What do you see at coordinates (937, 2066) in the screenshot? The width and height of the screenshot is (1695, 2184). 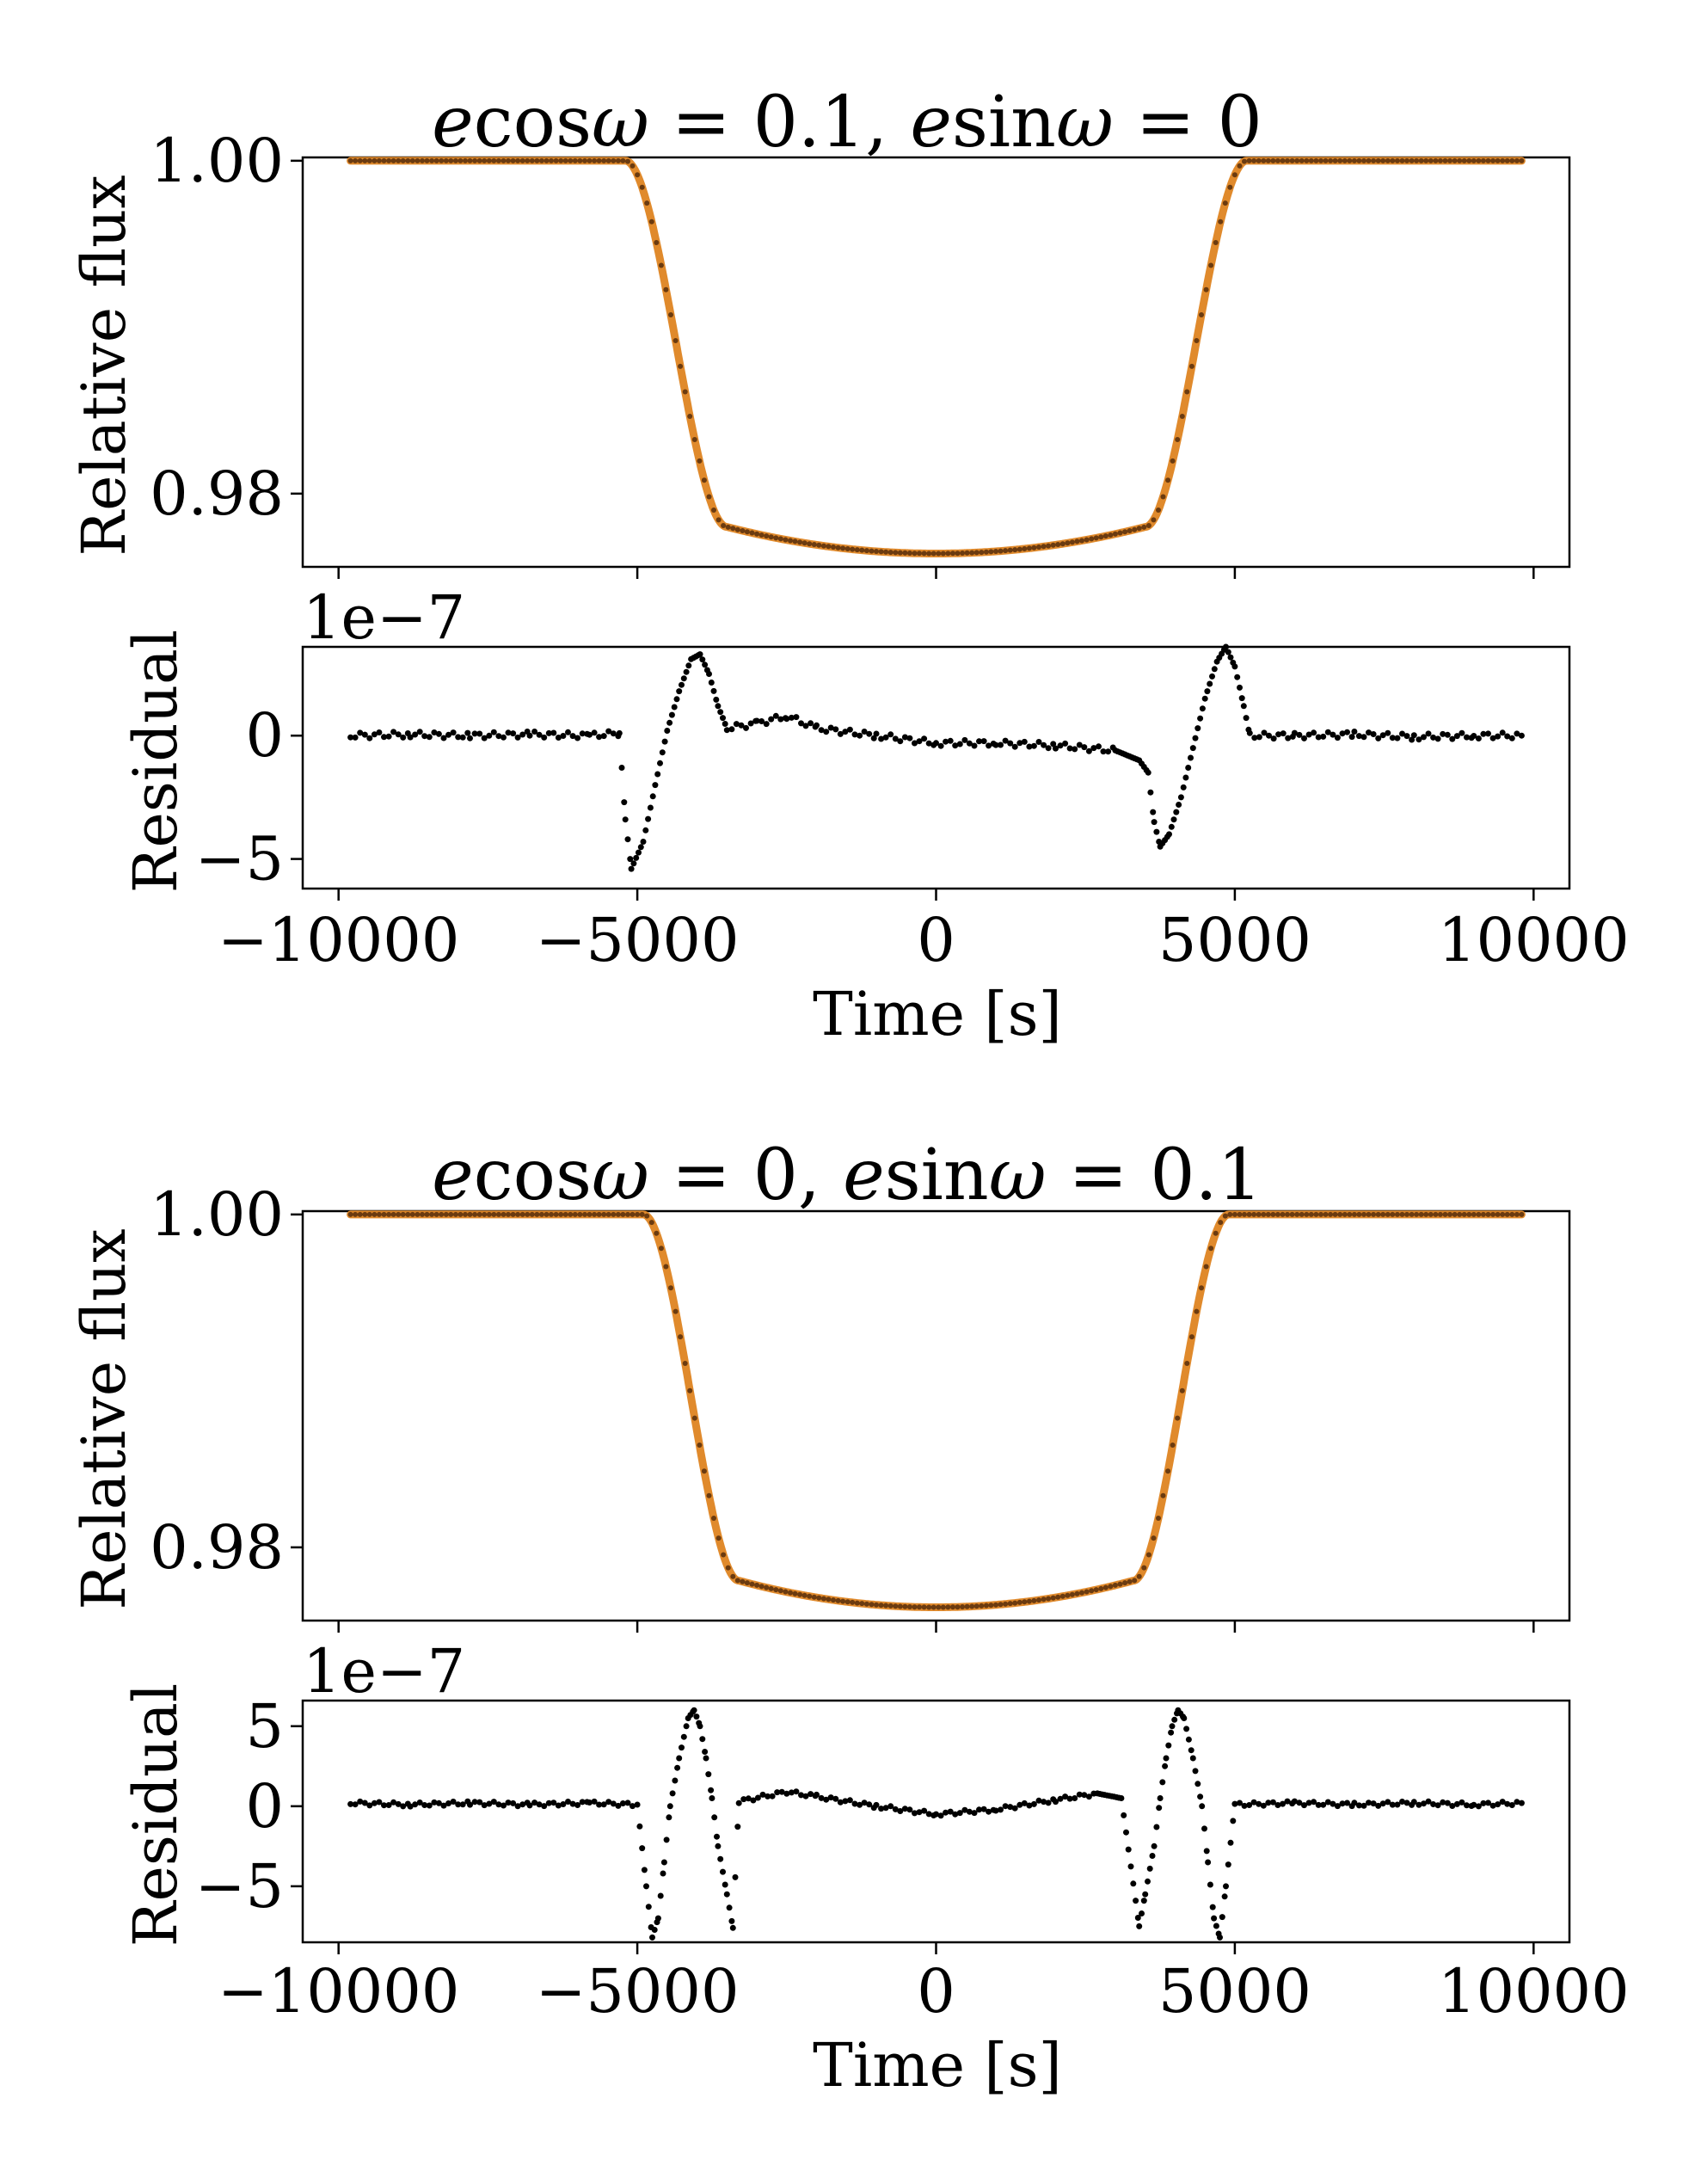 I see `xlabel-bottom: Time [s]` at bounding box center [937, 2066].